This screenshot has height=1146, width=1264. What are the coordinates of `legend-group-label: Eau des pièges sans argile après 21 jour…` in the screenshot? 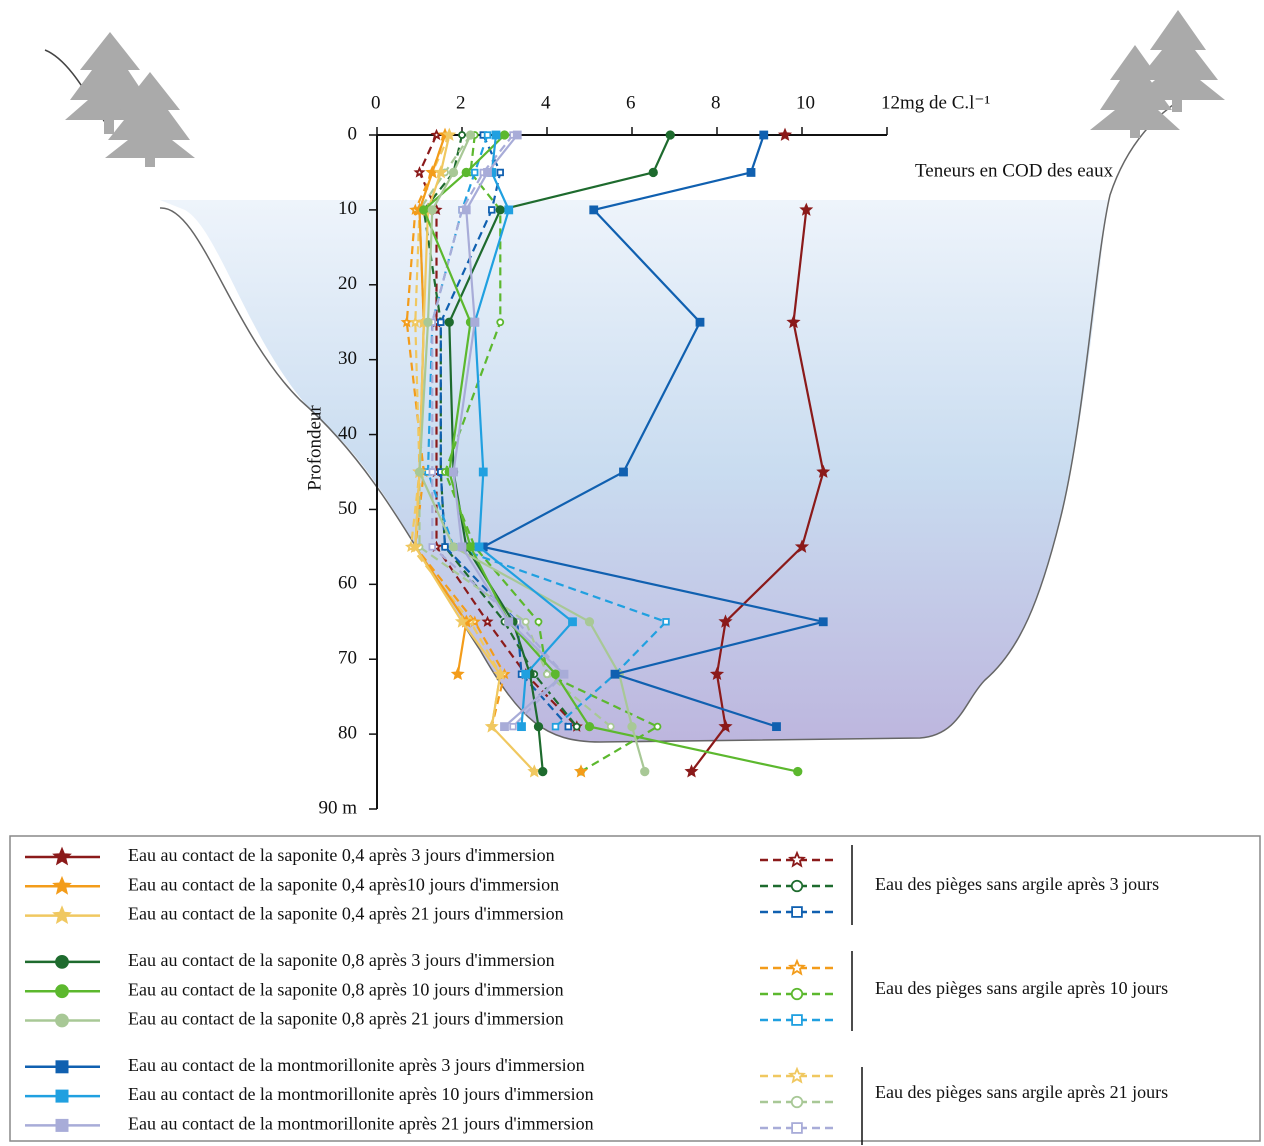 It's located at (1021, 1092).